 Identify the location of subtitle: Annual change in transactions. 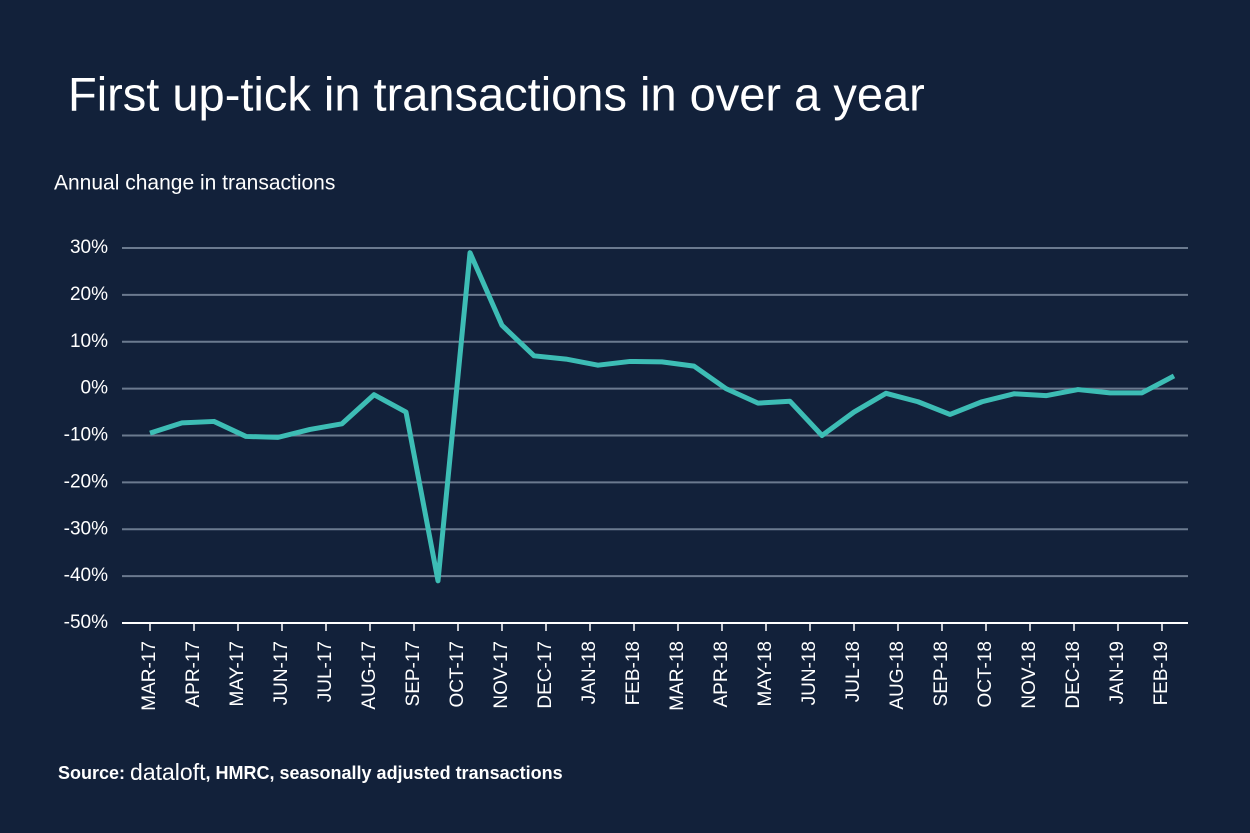
(194, 183).